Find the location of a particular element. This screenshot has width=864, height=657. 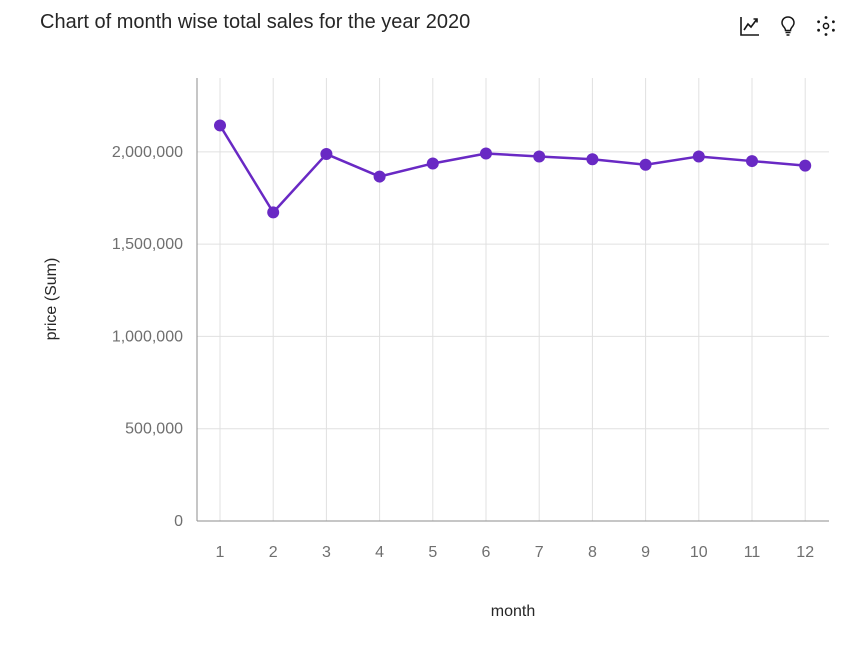

x-tick-label: 9 is located at coordinates (645, 552).